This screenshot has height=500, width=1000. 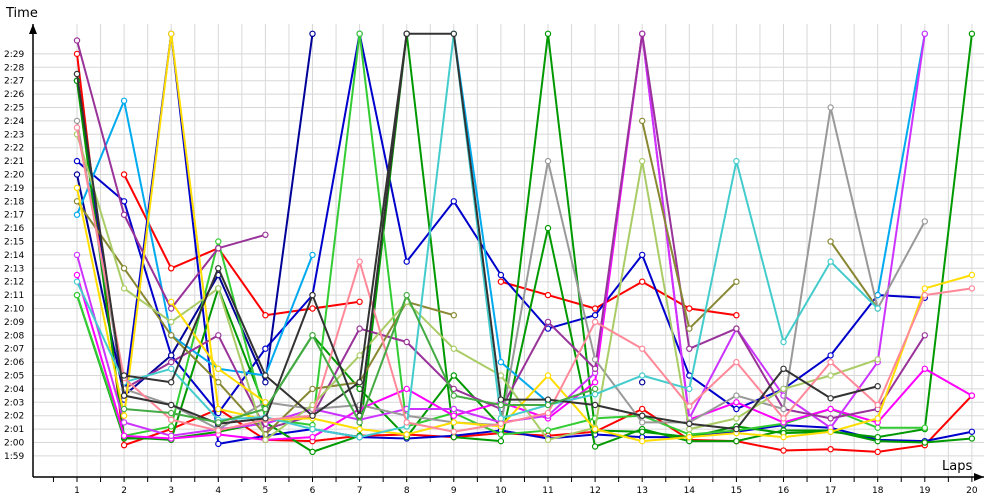 I want to click on x-tick-label: 9, so click(x=454, y=491).